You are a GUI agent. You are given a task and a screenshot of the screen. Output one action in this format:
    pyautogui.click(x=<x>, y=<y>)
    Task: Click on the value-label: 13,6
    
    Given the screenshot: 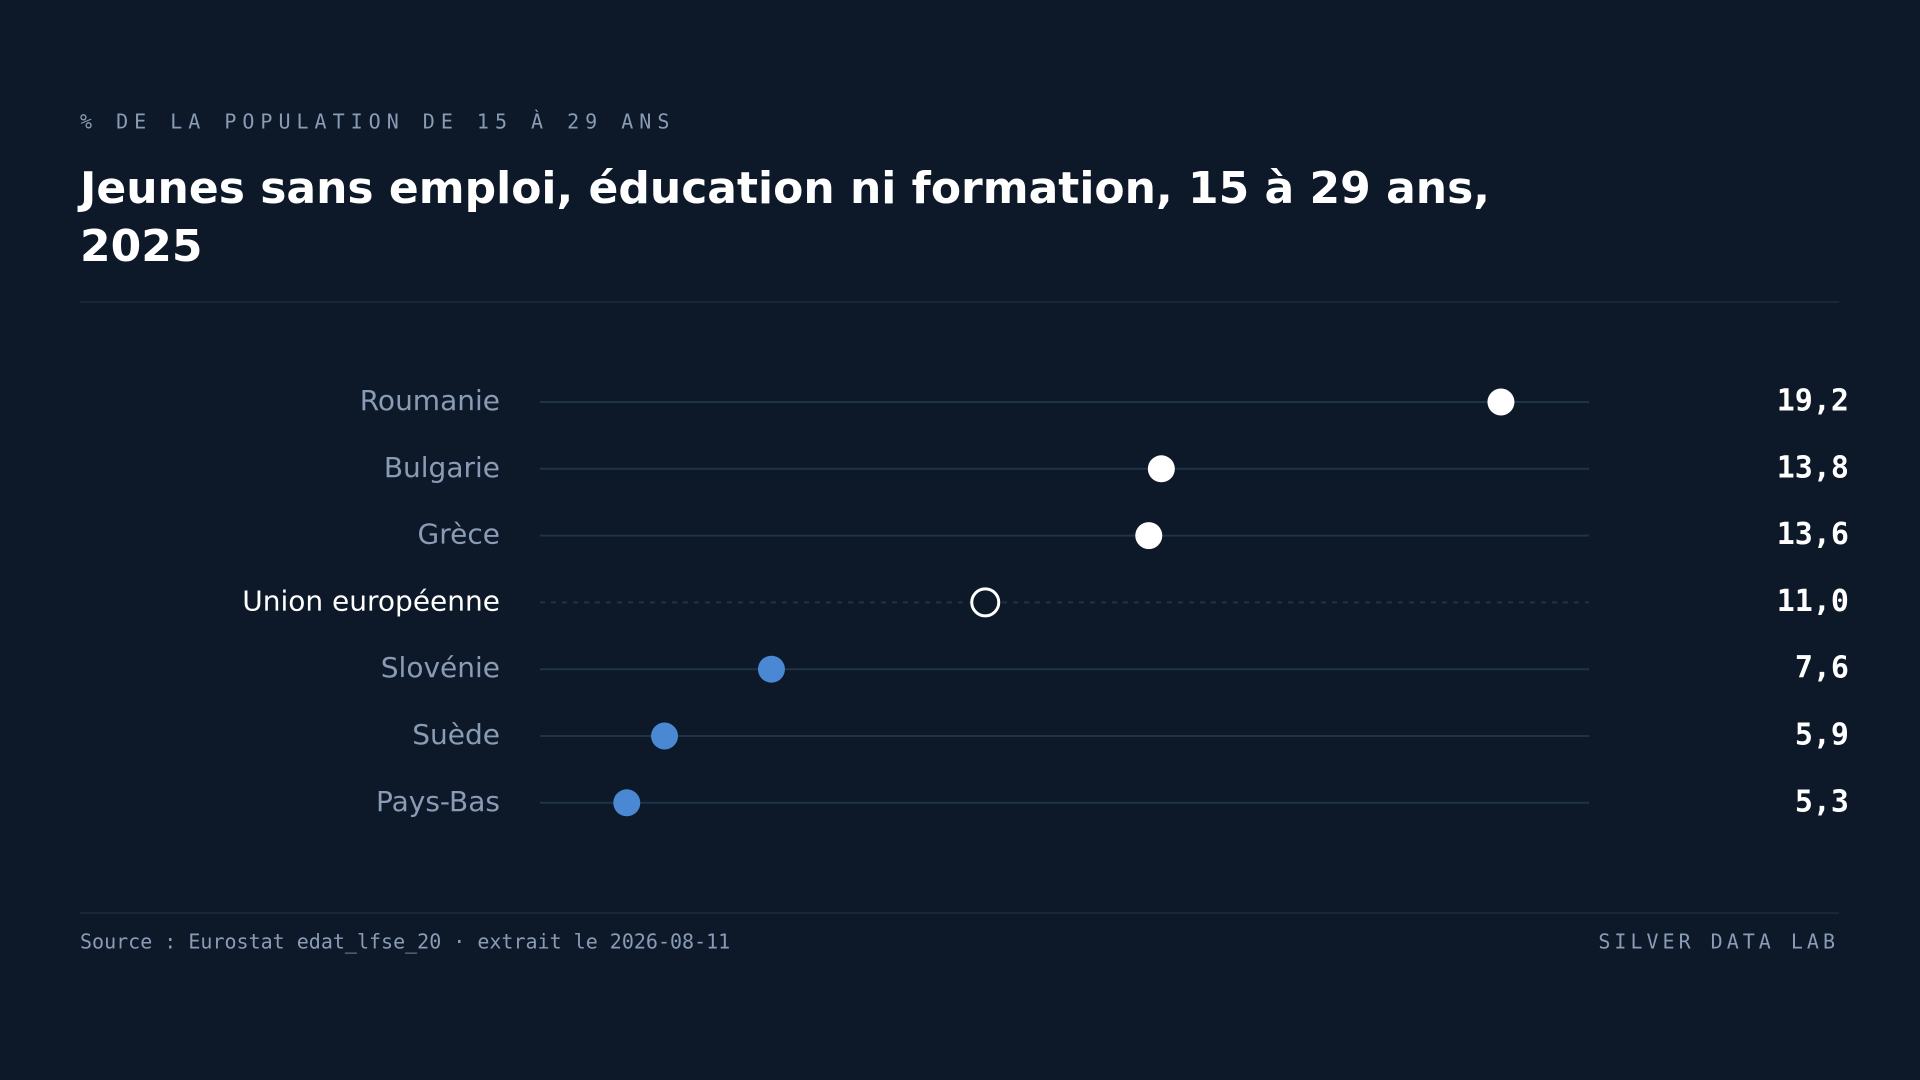 What is the action you would take?
    pyautogui.click(x=1813, y=534)
    